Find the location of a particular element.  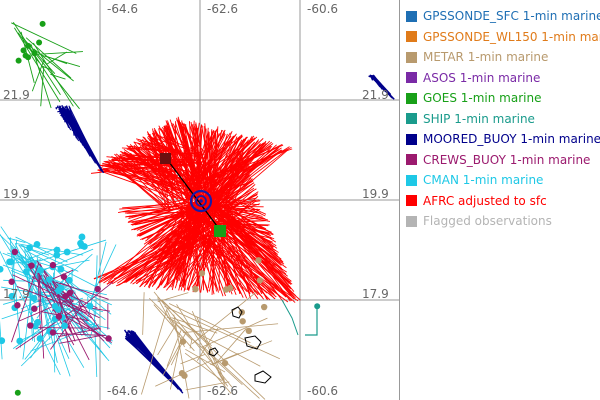

moored-buoy-barbs is located at coordinates (80, 139).